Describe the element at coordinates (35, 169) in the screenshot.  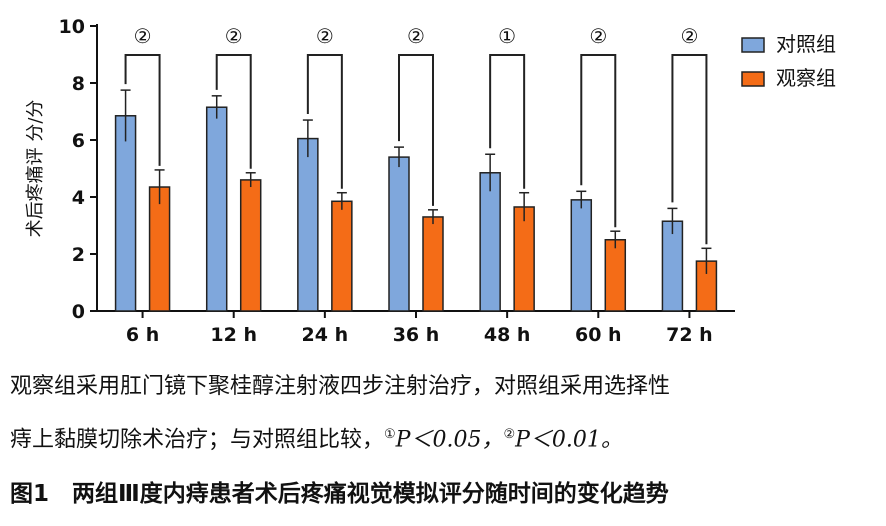
I see `y-axis-label: 术后疼痛评 分/分` at that location.